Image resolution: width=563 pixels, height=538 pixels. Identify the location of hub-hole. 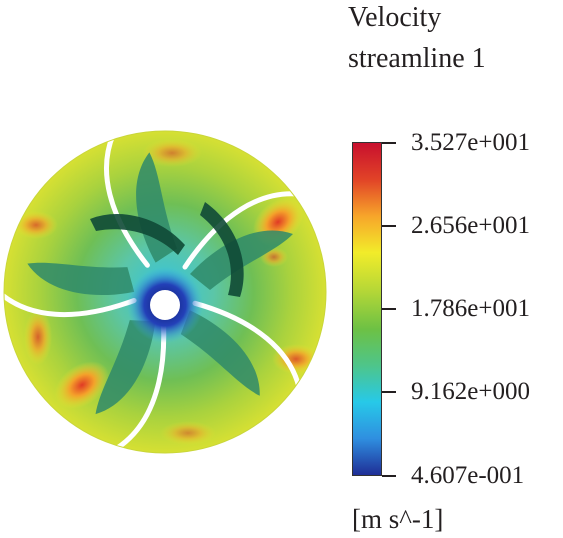
(165, 305).